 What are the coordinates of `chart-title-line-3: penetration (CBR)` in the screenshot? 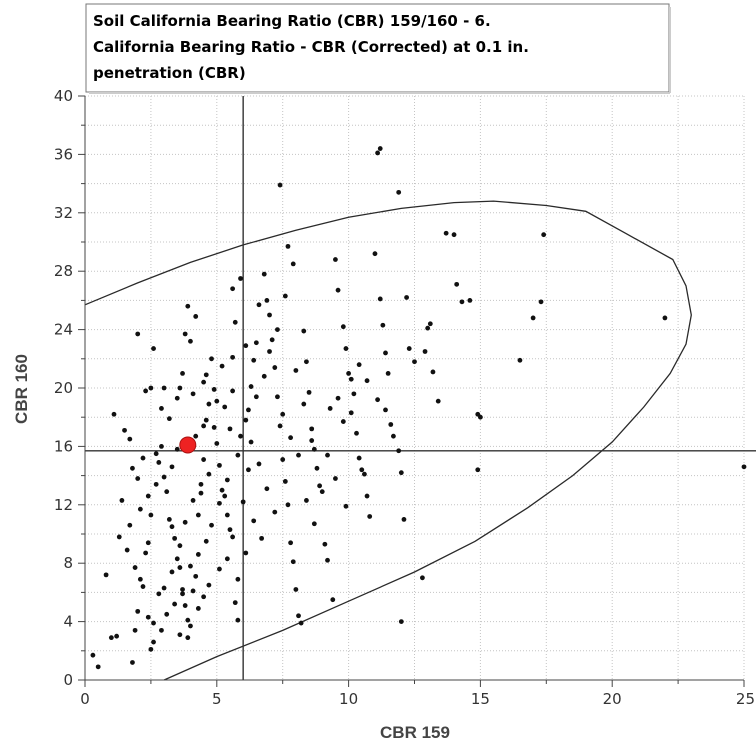 It's located at (169, 73).